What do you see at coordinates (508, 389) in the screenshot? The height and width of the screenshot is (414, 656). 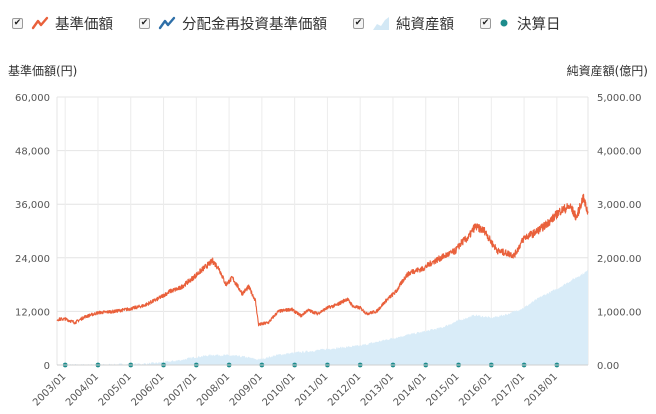 I see `x-tick-label: 2017/01` at bounding box center [508, 389].